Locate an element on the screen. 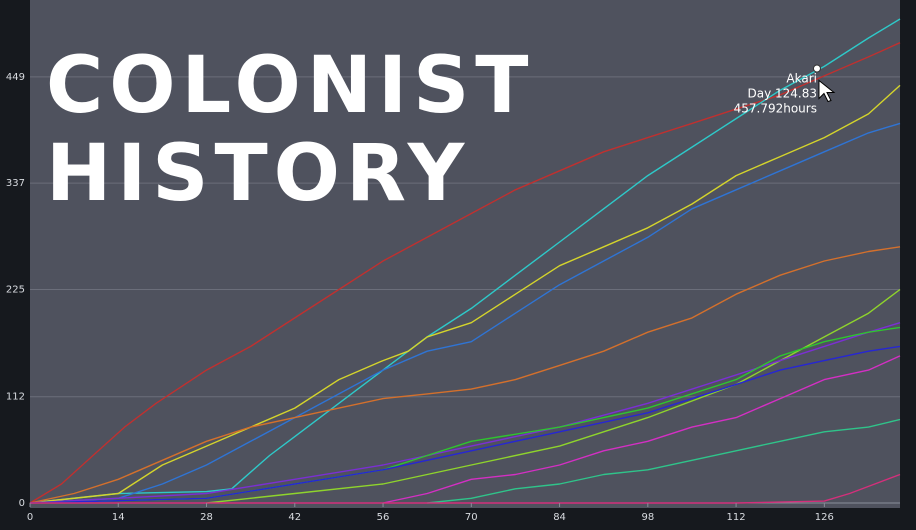 Image resolution: width=916 pixels, height=530 pixels. tooltip-hours: 457.792hours is located at coordinates (775, 109).